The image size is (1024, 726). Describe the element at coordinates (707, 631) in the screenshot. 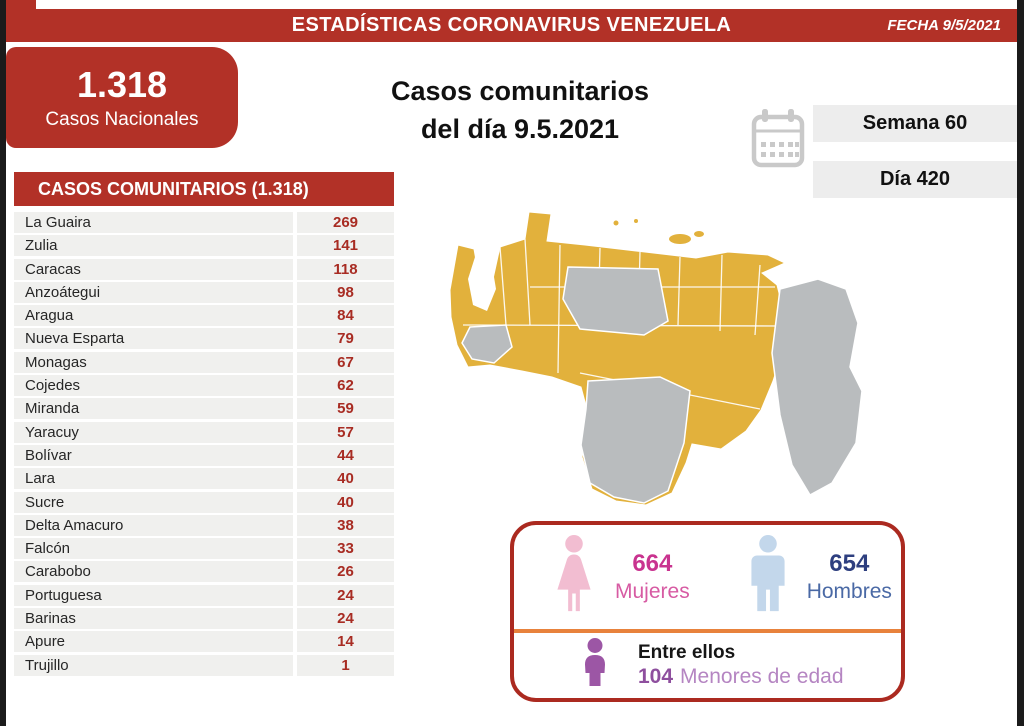

I see `orange-divider` at that location.